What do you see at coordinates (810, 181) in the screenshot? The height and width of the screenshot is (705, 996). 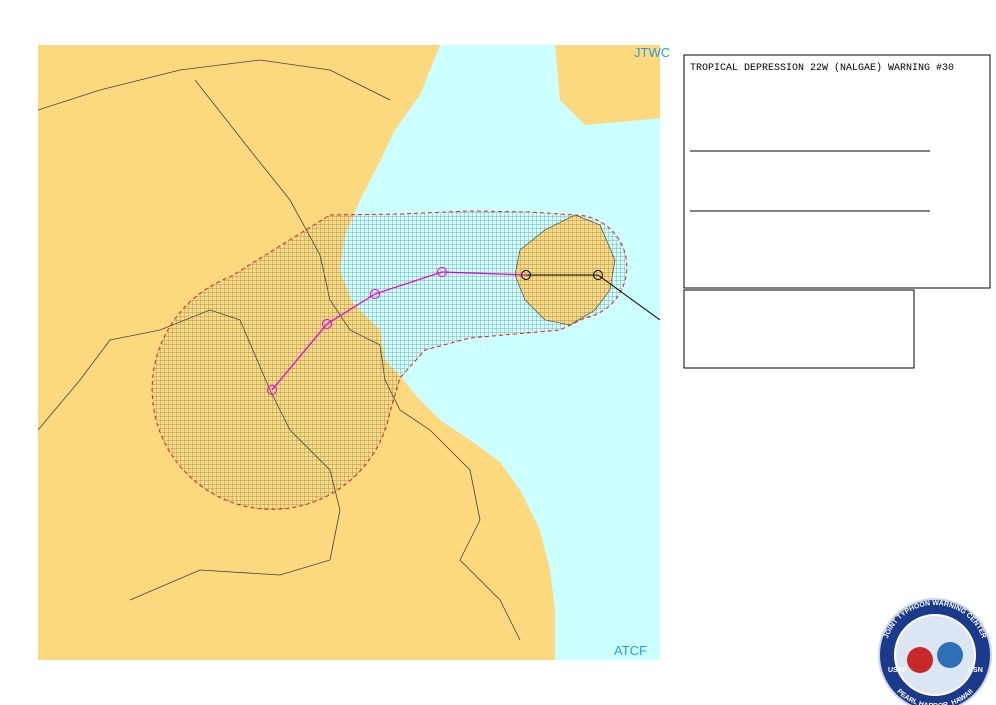 I see `separators` at bounding box center [810, 181].